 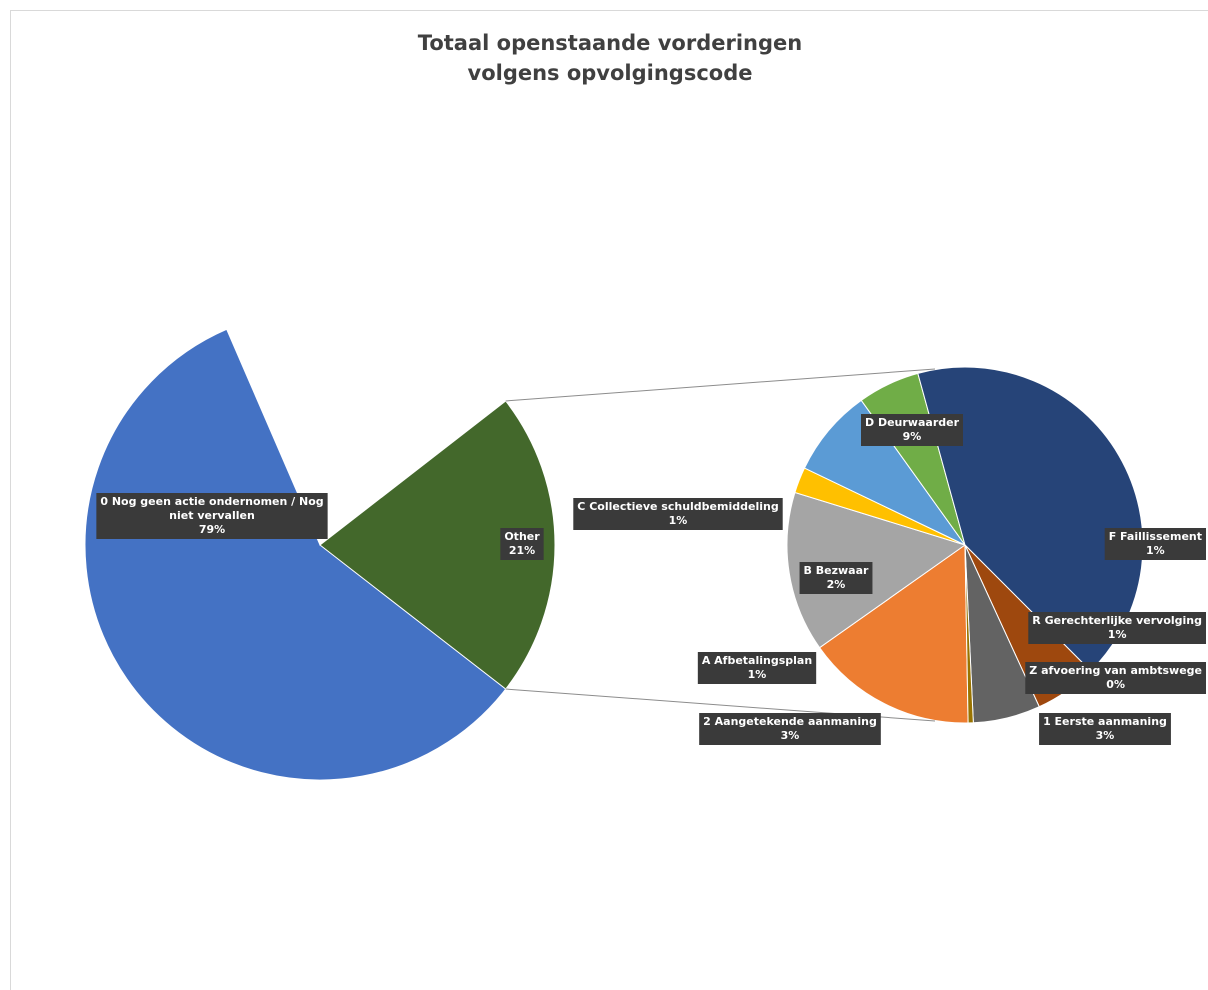 What do you see at coordinates (790, 721) in the screenshot?
I see `data-label-2-aangetekende-aanmaning-text: 2 Aangetekende aanmaning` at bounding box center [790, 721].